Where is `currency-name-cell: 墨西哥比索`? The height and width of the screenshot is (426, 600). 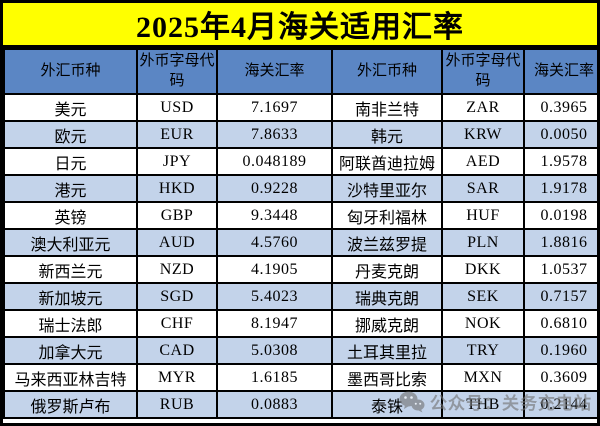 currency-name-cell: 墨西哥比索 is located at coordinates (387, 377).